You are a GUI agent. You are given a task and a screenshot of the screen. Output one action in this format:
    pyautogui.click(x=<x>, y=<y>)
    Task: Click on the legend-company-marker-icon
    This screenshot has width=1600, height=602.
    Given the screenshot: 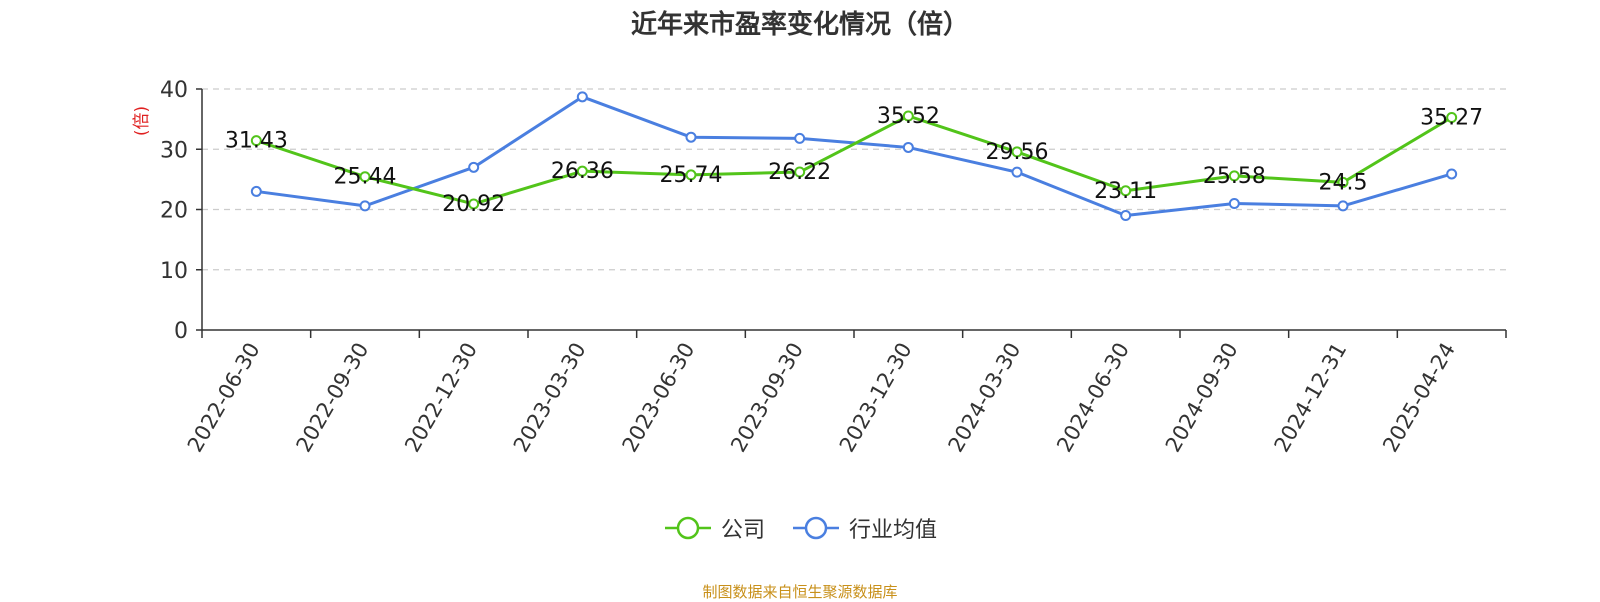 What is the action you would take?
    pyautogui.click(x=687, y=528)
    